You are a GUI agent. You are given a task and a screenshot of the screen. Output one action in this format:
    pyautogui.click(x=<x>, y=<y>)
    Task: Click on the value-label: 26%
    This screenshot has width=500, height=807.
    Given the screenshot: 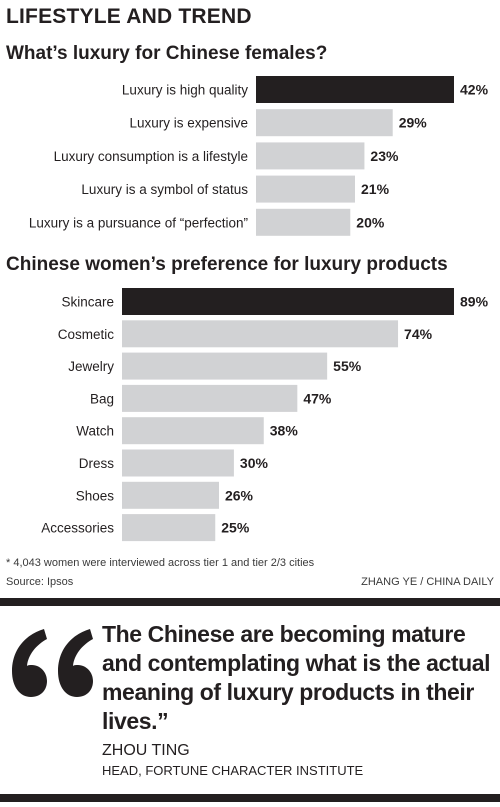 What is the action you would take?
    pyautogui.click(x=239, y=495)
    